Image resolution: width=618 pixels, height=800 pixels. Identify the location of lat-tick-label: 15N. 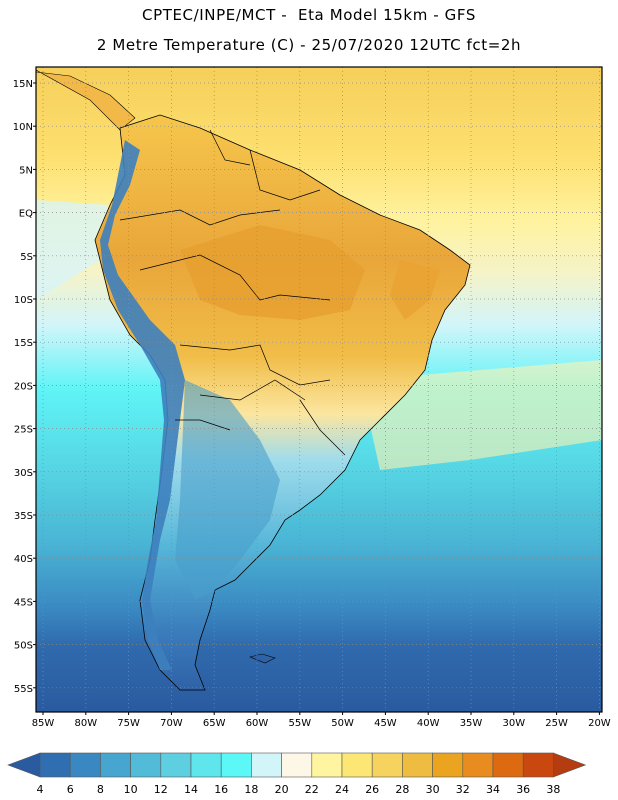
(23, 84).